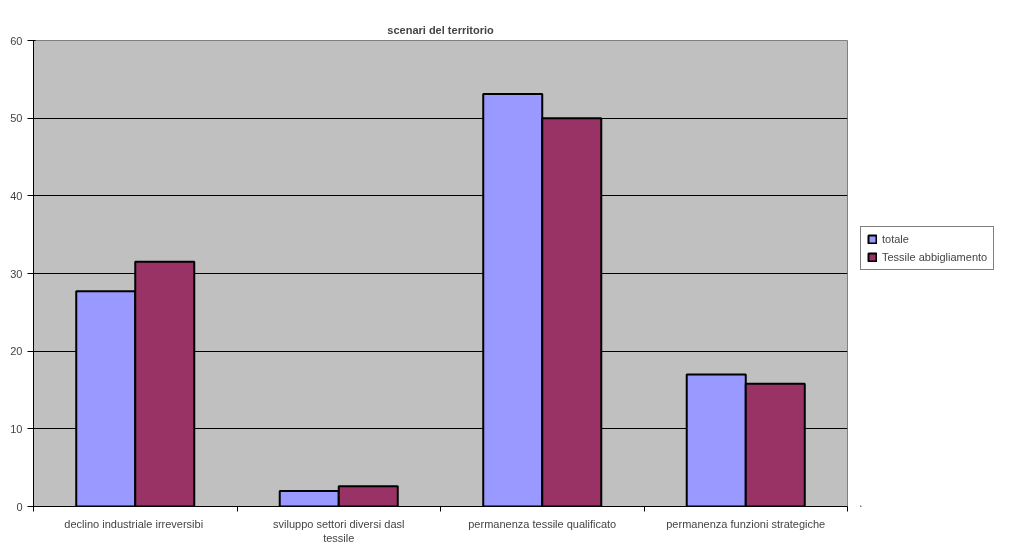  Describe the element at coordinates (16, 351) in the screenshot. I see `y-tick-label: 20` at that location.